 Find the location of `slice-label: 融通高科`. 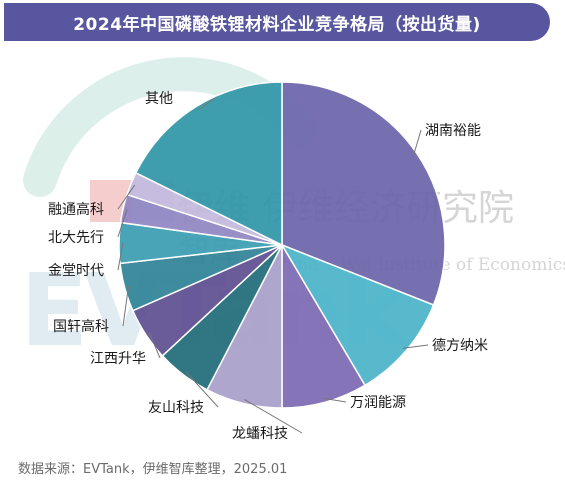

slice-label: 融通高科 is located at coordinates (76, 209).